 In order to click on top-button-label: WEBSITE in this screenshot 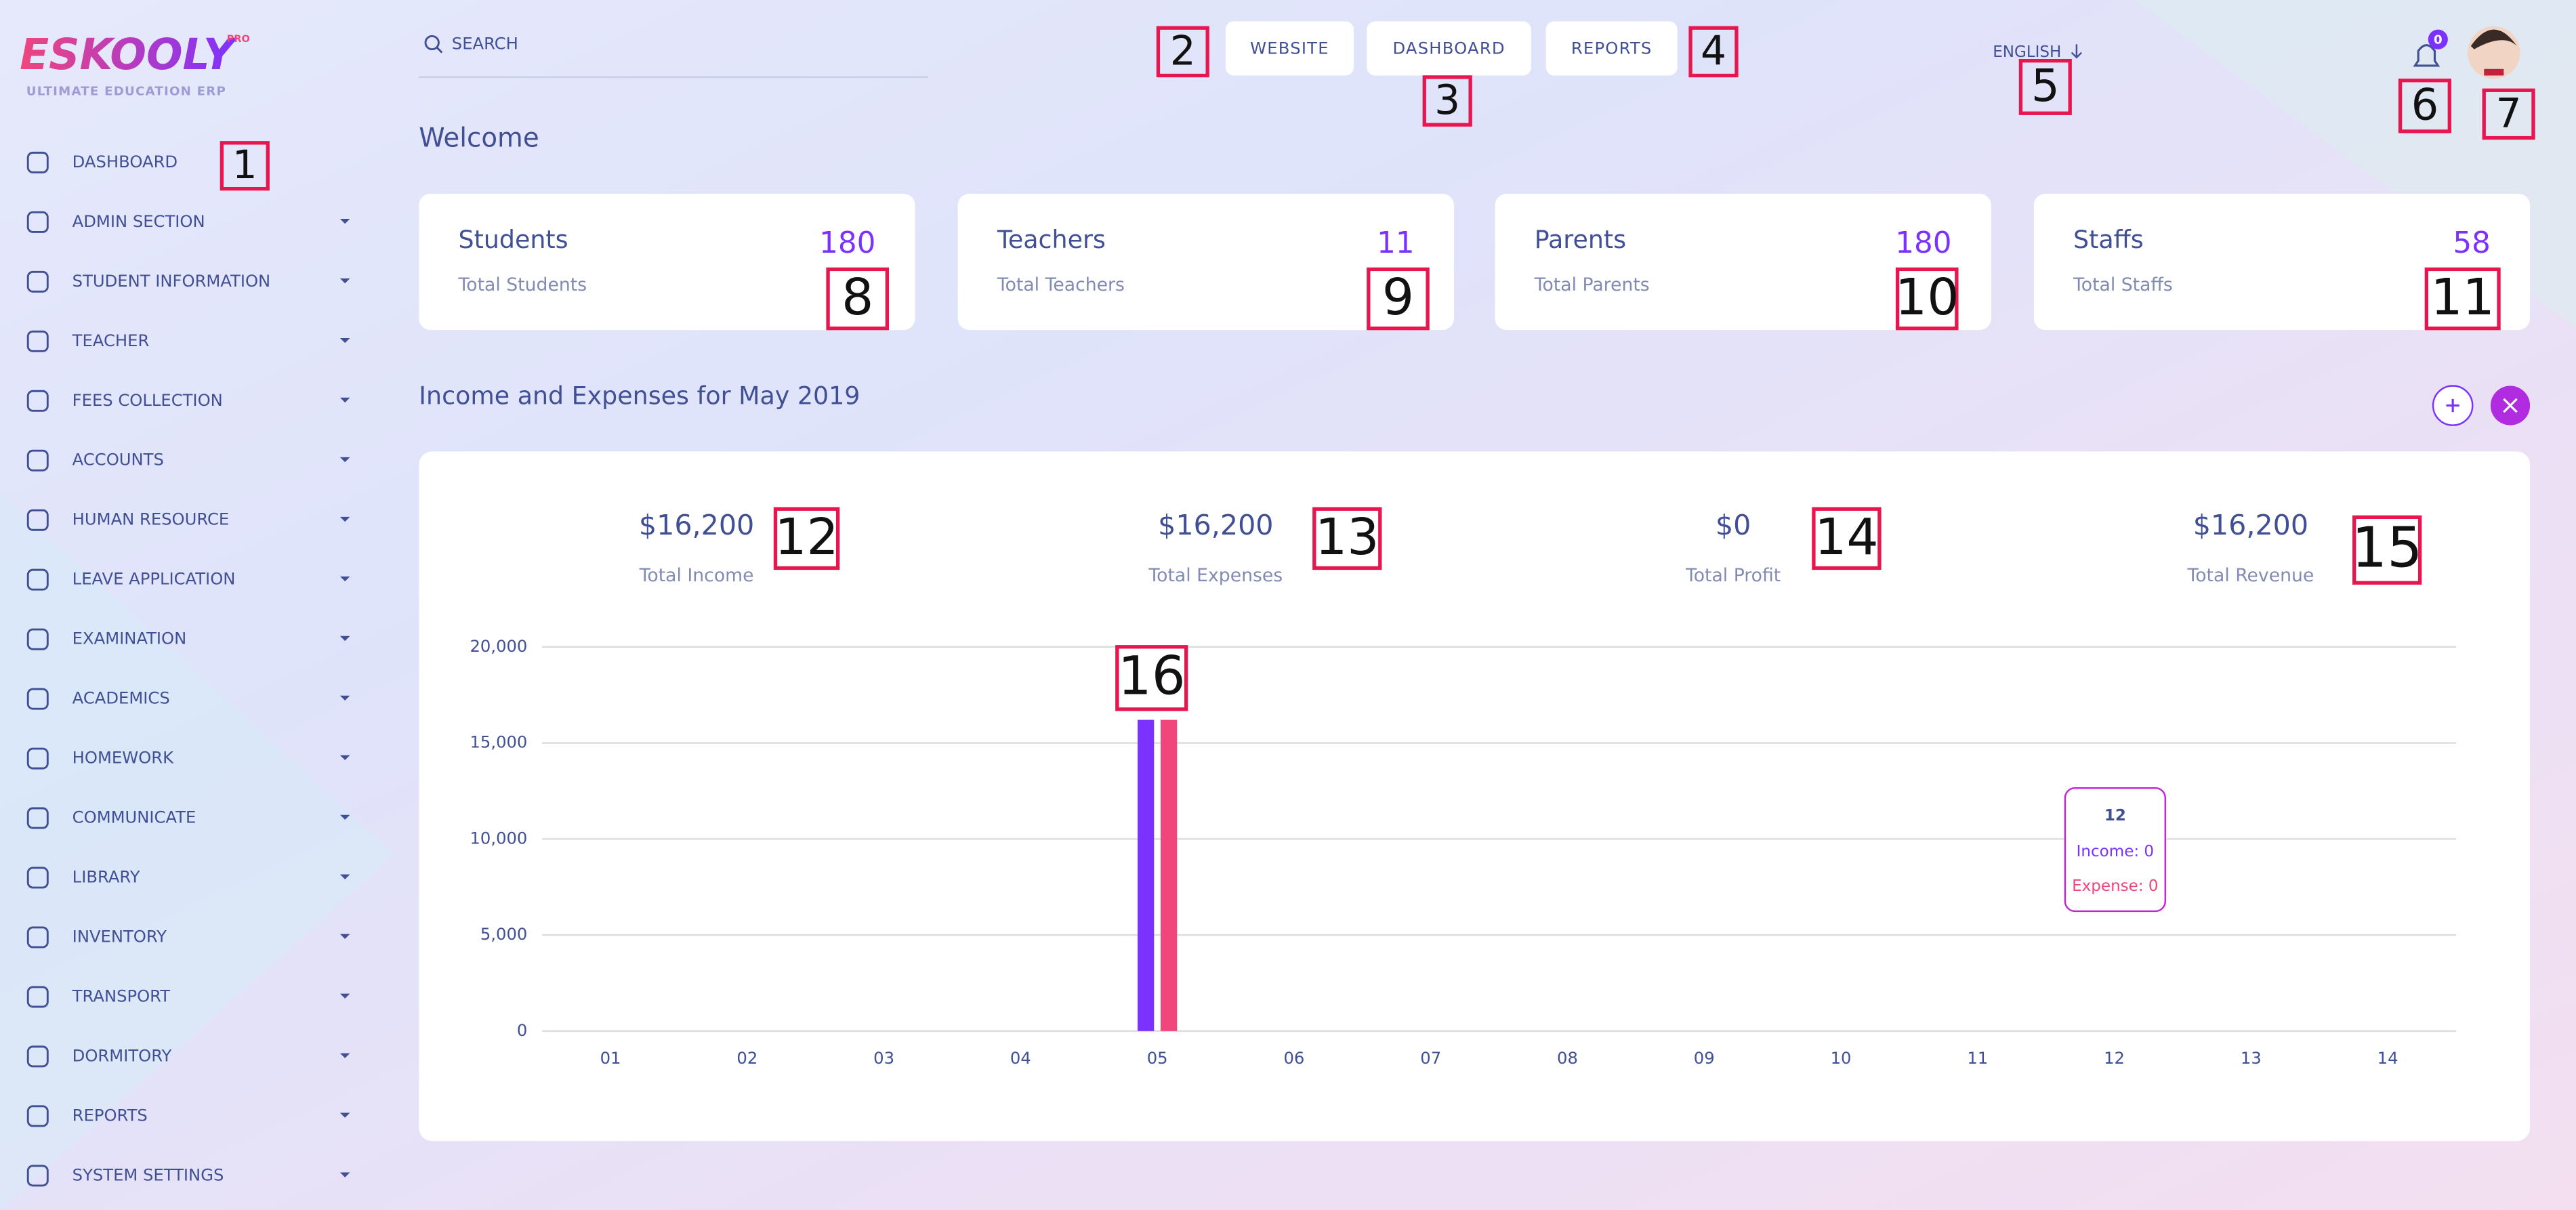, I will do `click(1289, 48)`.